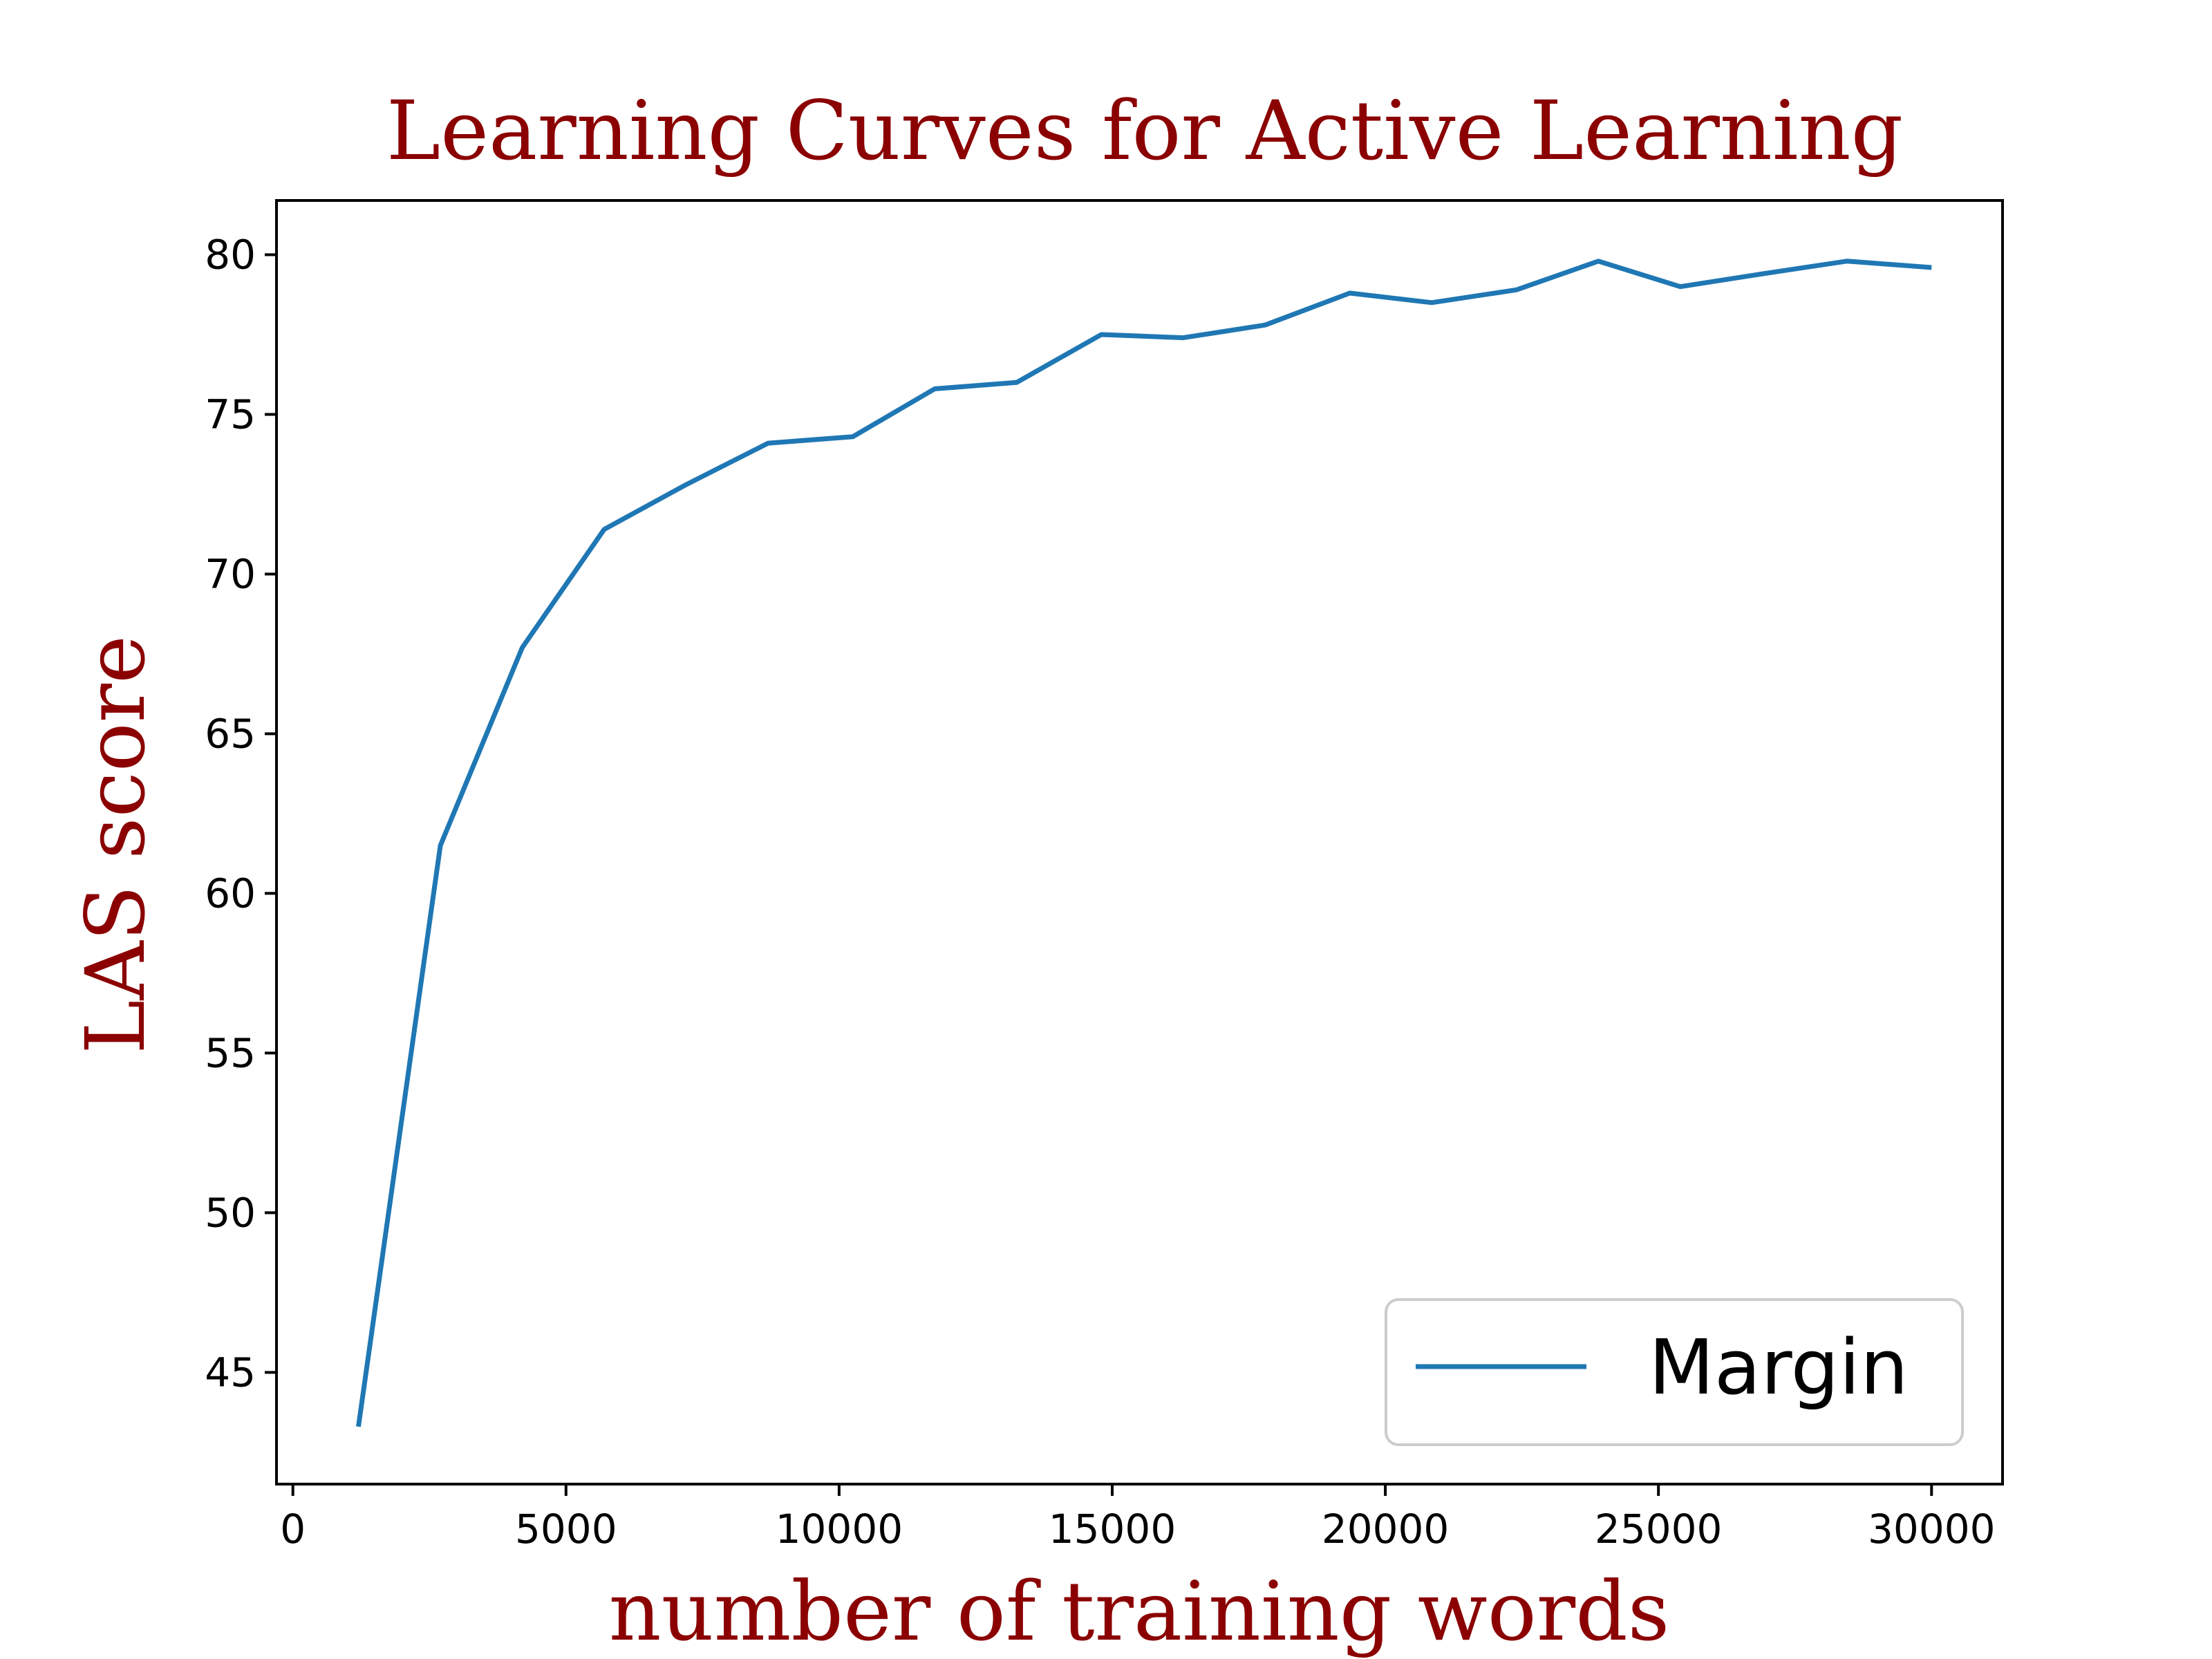 This screenshot has width=2212, height=1659. I want to click on x-tick-label: 25000, so click(1659, 1530).